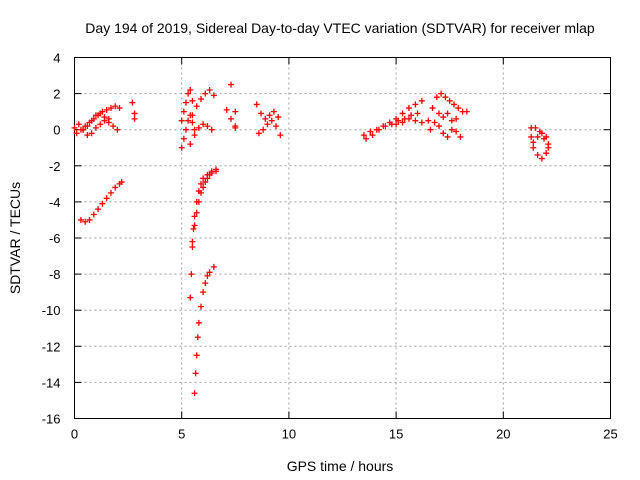  Describe the element at coordinates (55, 166) in the screenshot. I see `y-tick-label: -2` at that location.